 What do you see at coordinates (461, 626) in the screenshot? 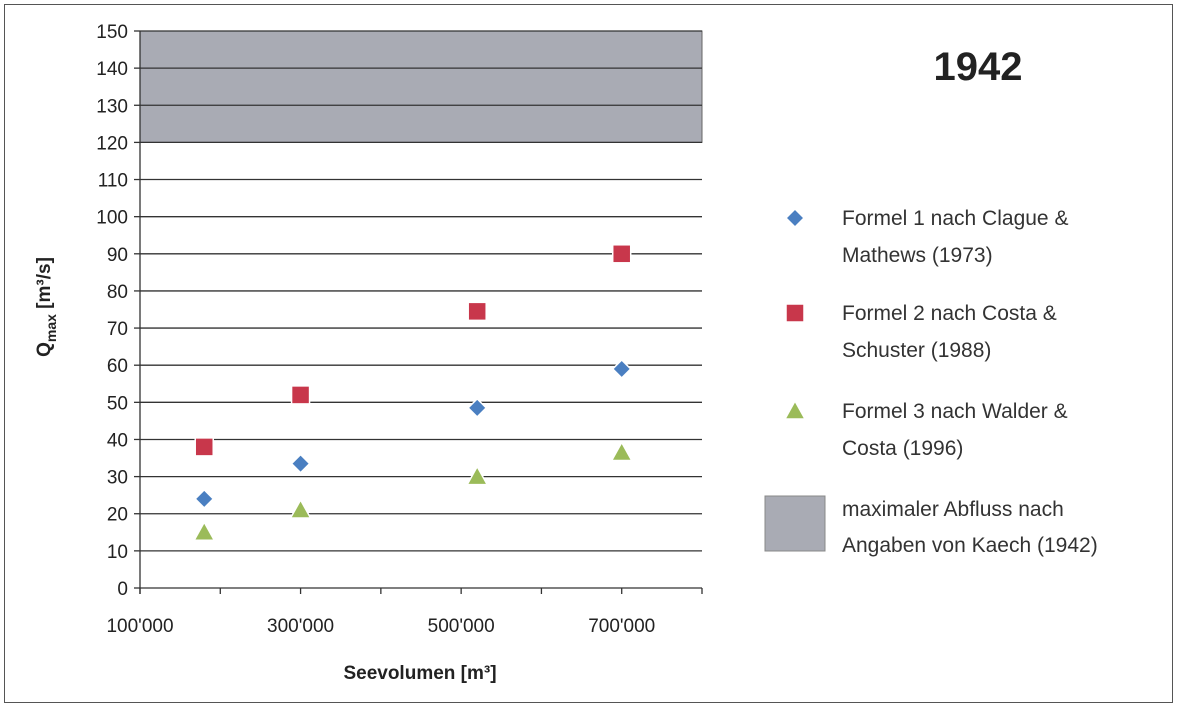
I see `x-tick-label: 500'000` at bounding box center [461, 626].